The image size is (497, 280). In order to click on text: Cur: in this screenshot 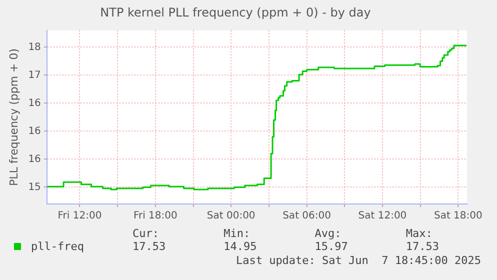, I will do `click(146, 233)`.